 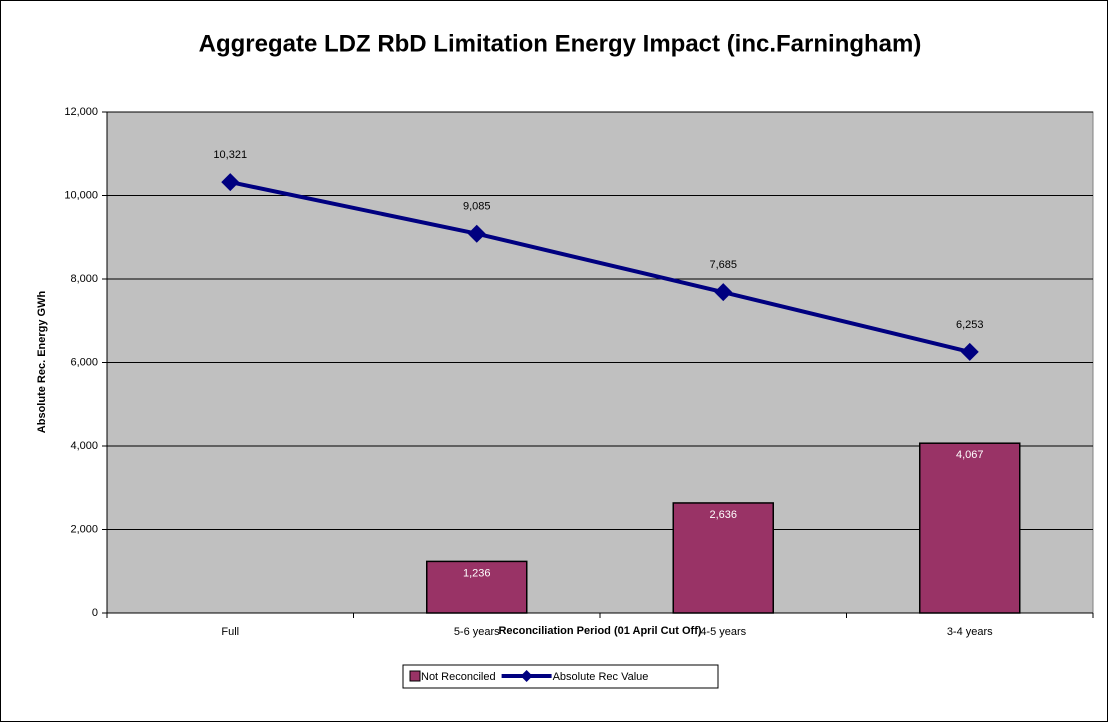 What do you see at coordinates (415, 676) in the screenshot?
I see `legend-swatch` at bounding box center [415, 676].